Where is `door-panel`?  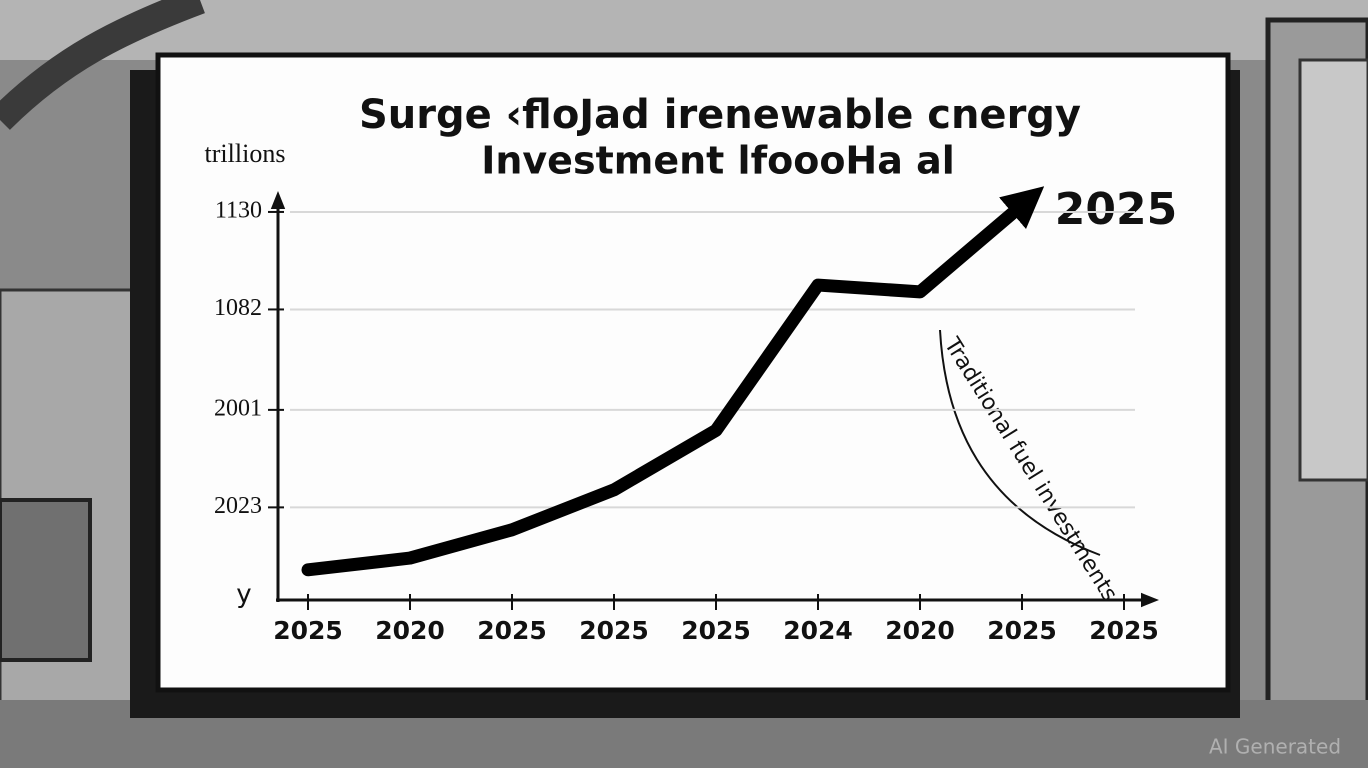
door-panel is located at coordinates (1333, 270).